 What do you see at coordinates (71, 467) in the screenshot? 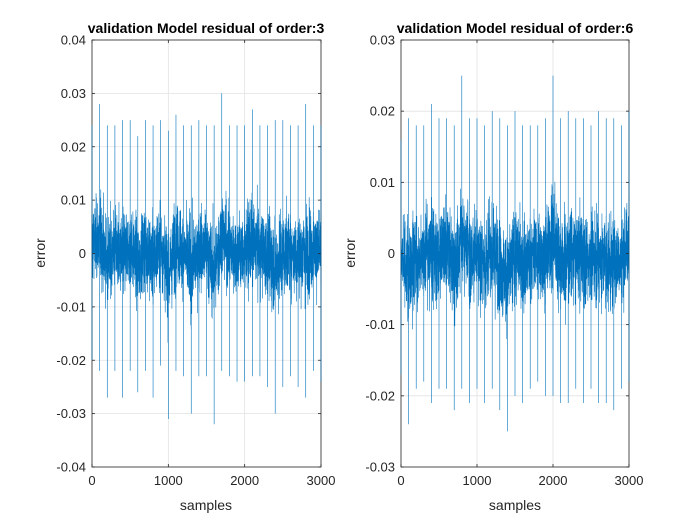
I see `y-tick-label: -0.04` at bounding box center [71, 467].